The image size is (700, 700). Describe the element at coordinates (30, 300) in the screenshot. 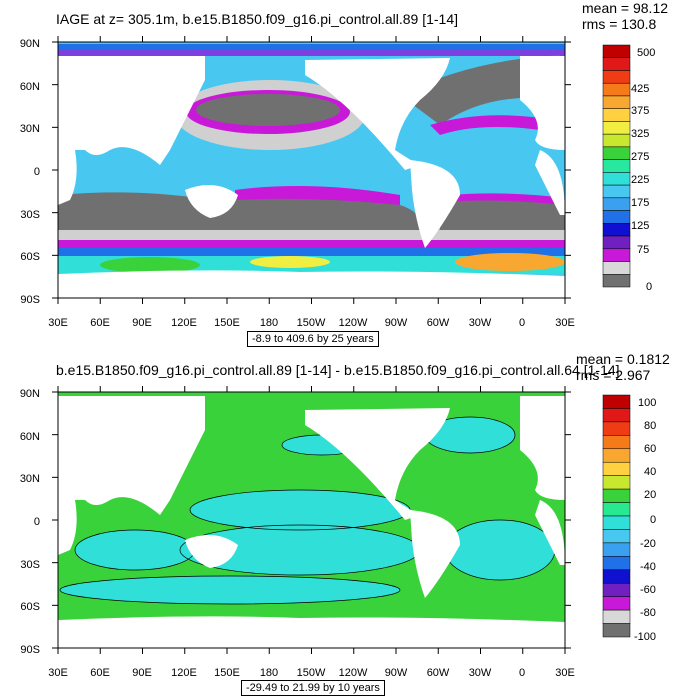

I see `lat-label: 90S` at that location.